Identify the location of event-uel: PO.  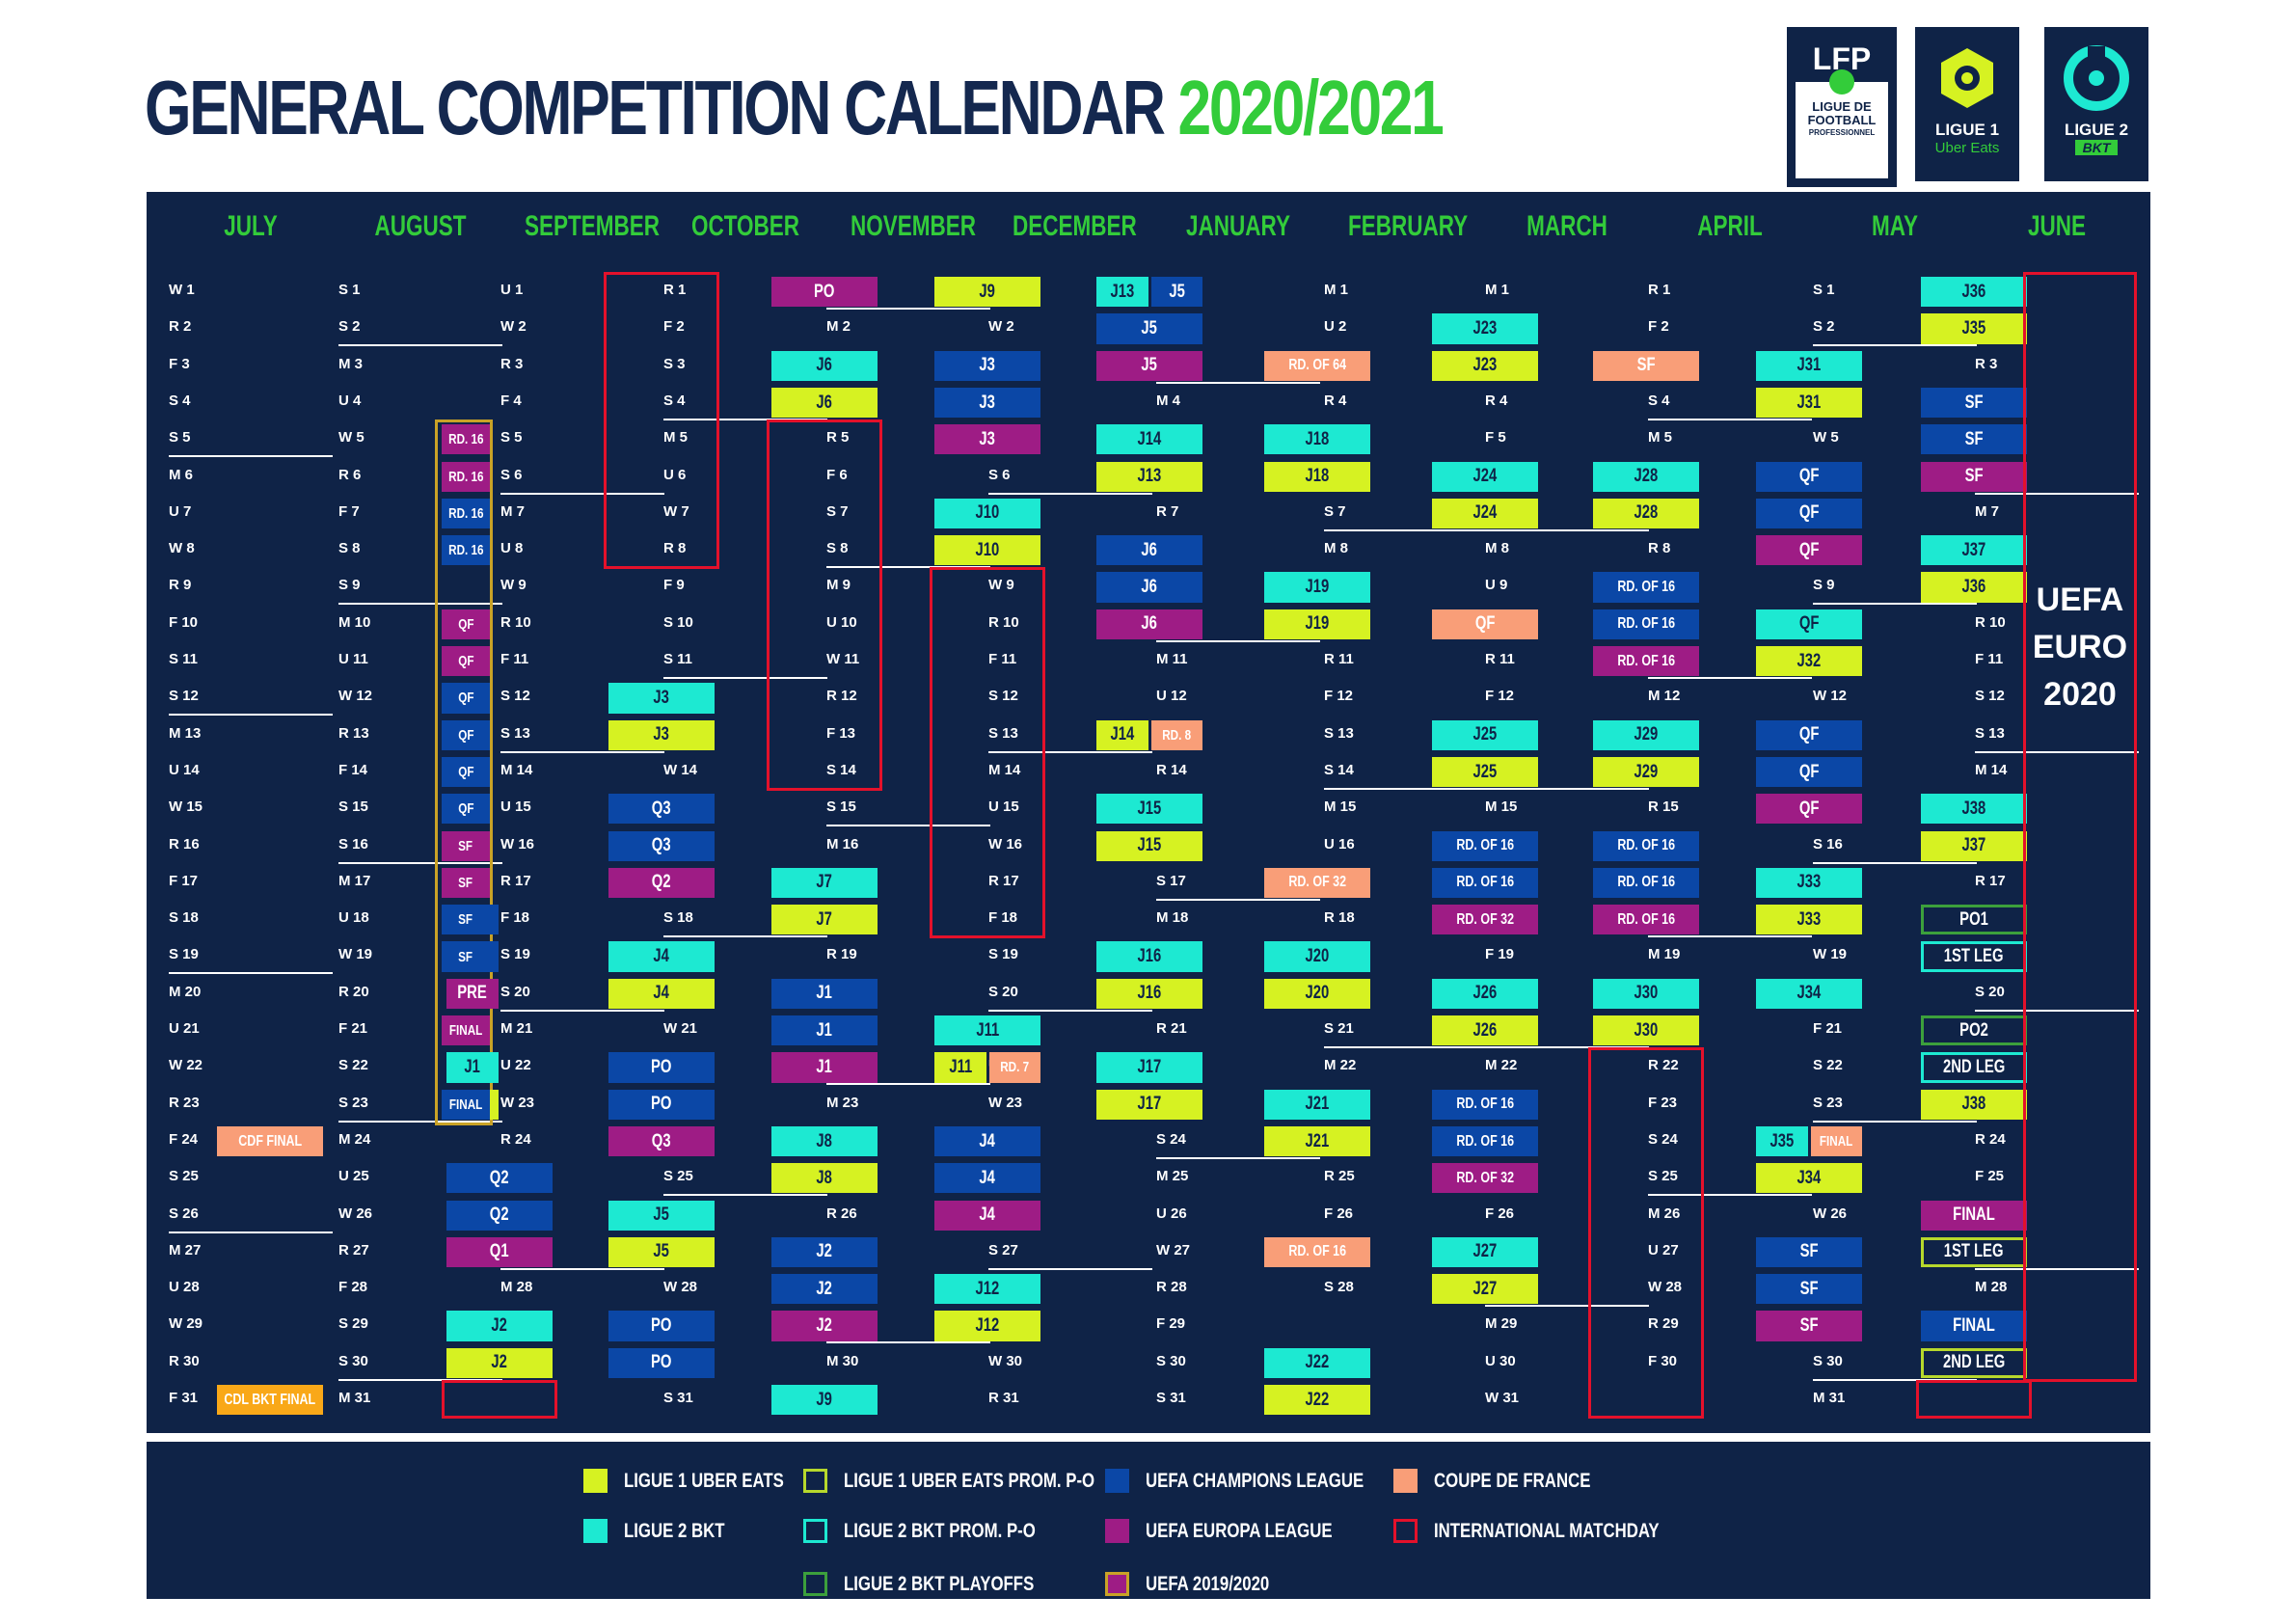
(824, 292).